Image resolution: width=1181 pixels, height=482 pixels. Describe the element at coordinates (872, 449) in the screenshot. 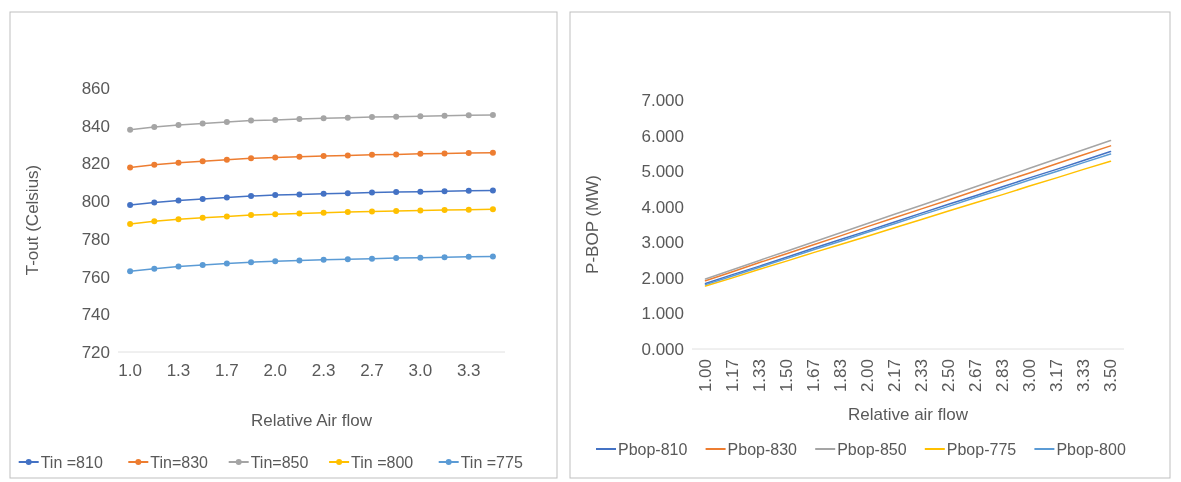

I see `legend-label: Pbop-850` at that location.